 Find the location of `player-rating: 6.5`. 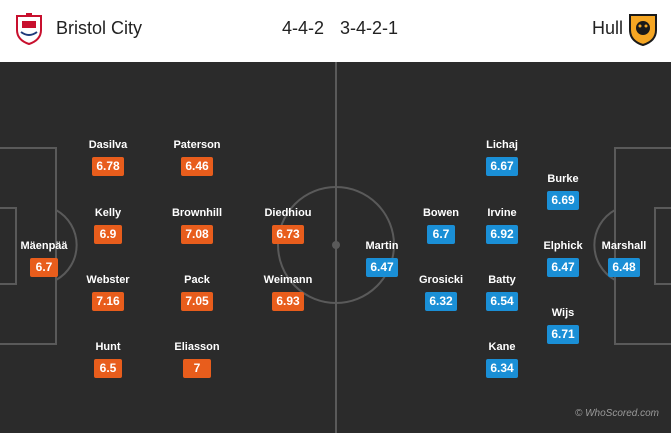

player-rating: 6.5 is located at coordinates (108, 368).